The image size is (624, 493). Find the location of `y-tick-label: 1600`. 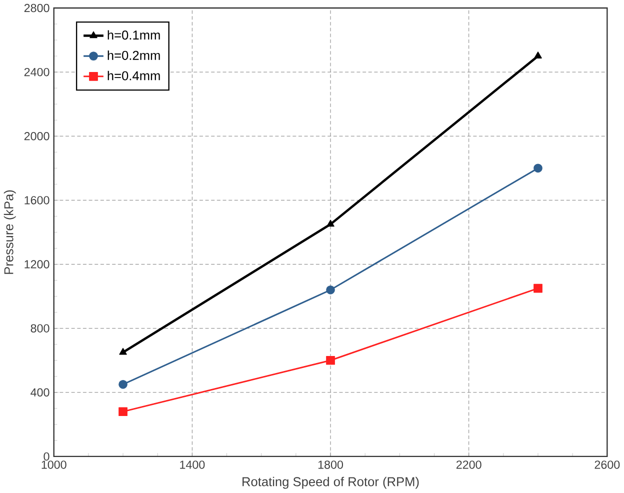

y-tick-label: 1600 is located at coordinates (37, 200).